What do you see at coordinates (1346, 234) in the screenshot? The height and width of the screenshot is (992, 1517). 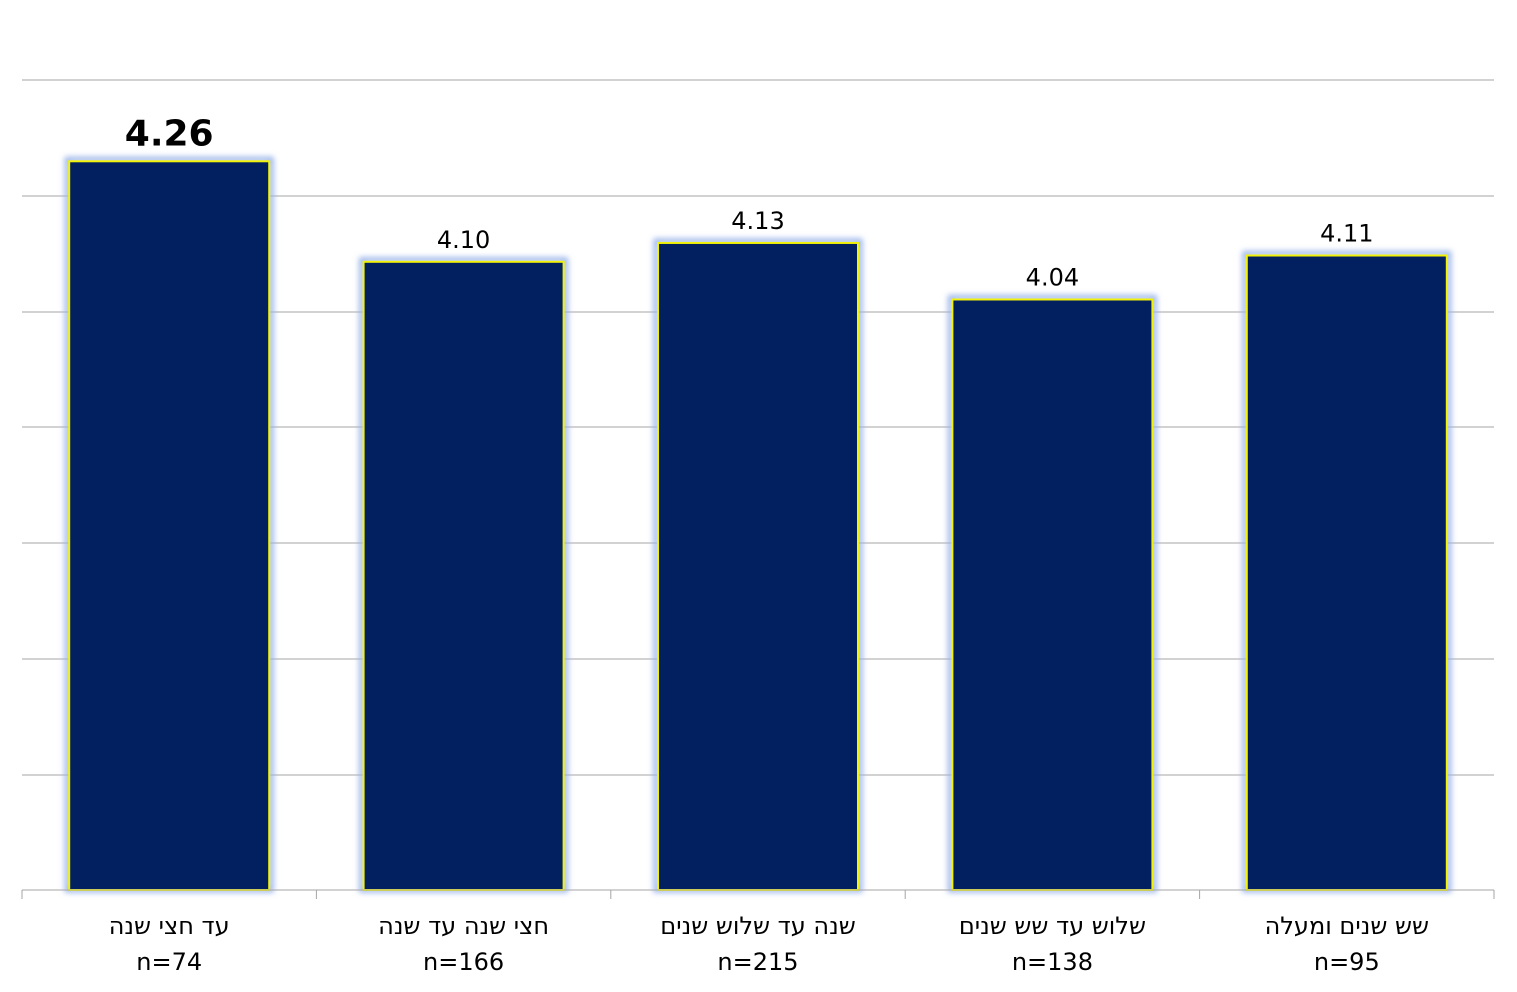 I see `data-label: 4.11` at bounding box center [1346, 234].